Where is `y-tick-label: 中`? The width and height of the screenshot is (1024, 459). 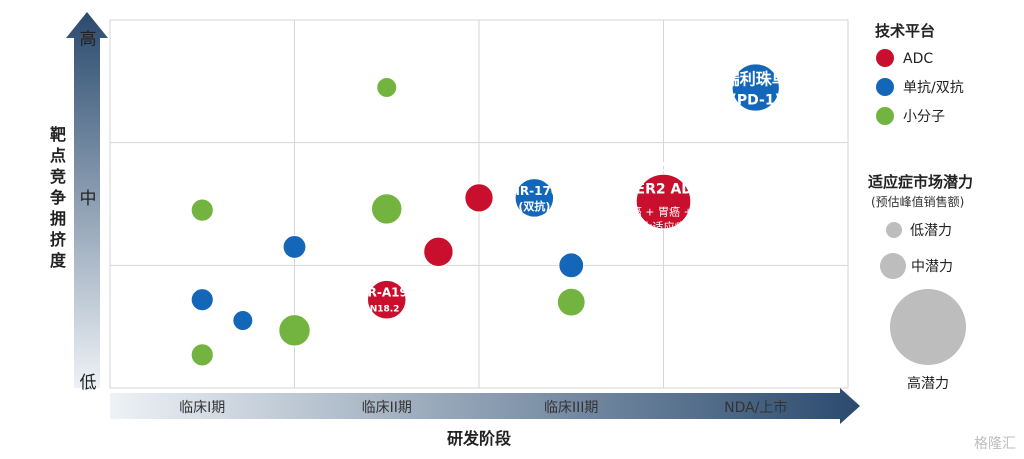 y-tick-label: 中 is located at coordinates (88, 199).